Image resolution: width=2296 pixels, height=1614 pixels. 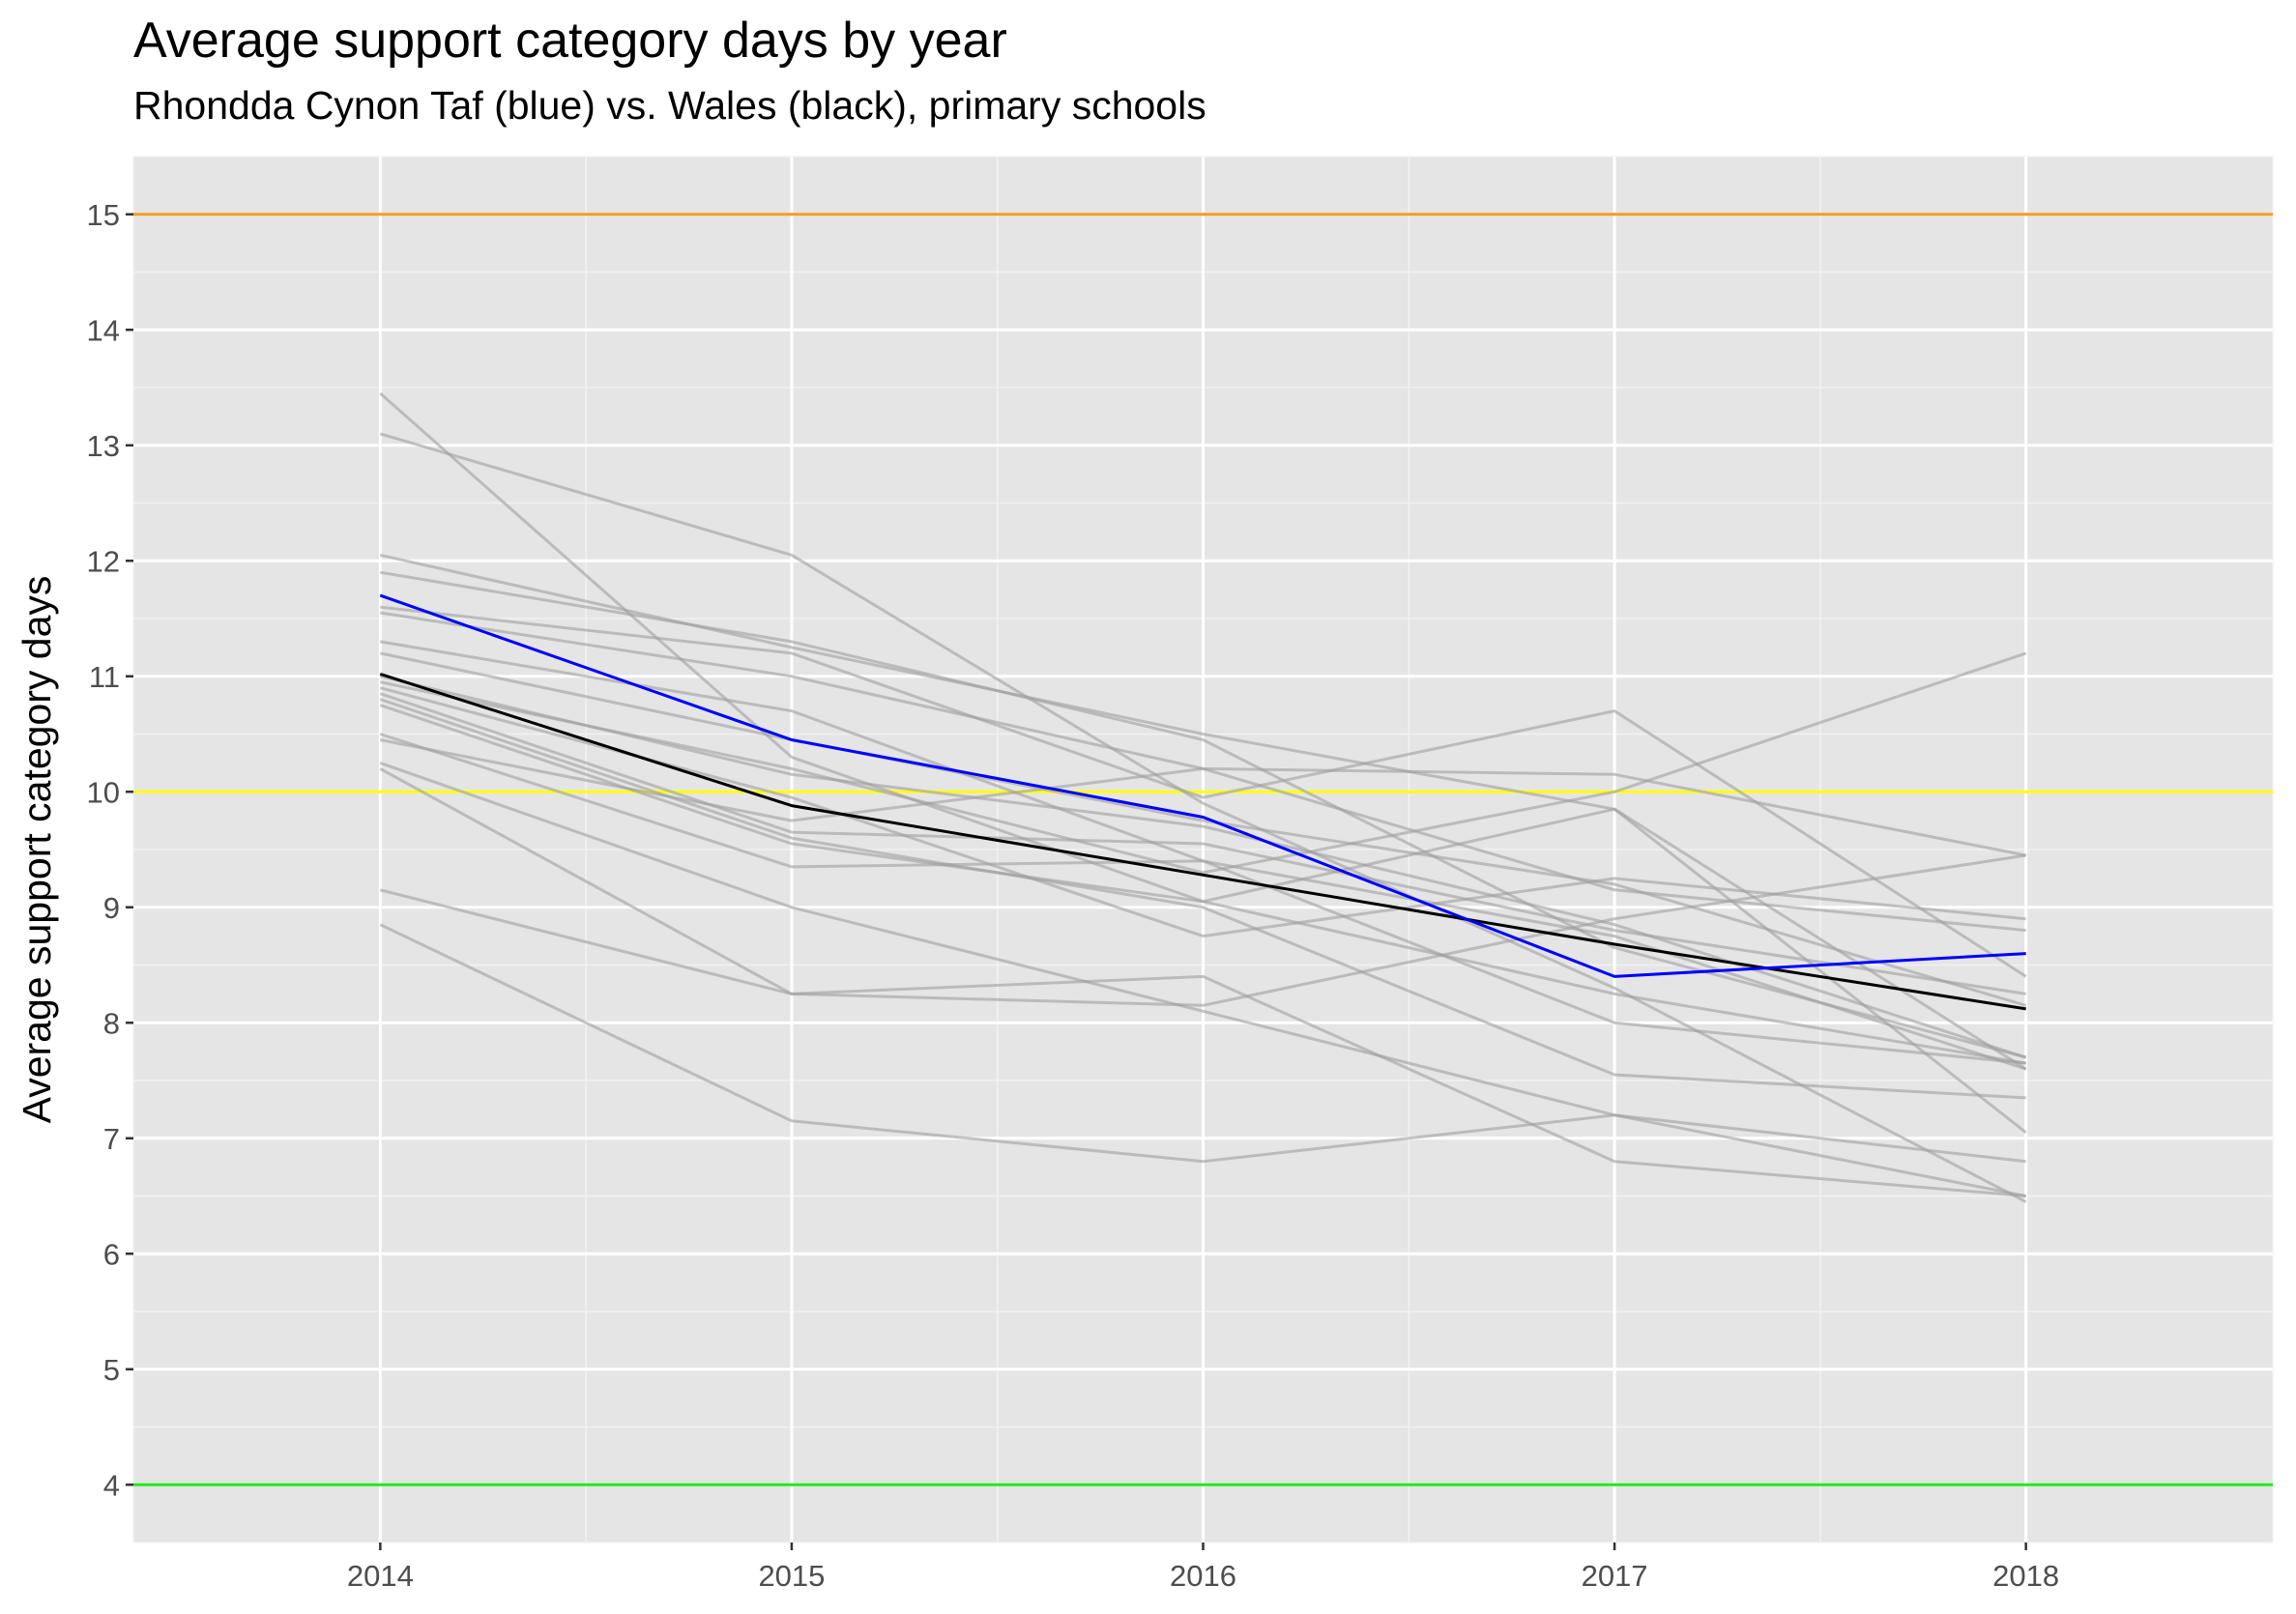 What do you see at coordinates (111, 1485) in the screenshot?
I see `y-tick-label: 4` at bounding box center [111, 1485].